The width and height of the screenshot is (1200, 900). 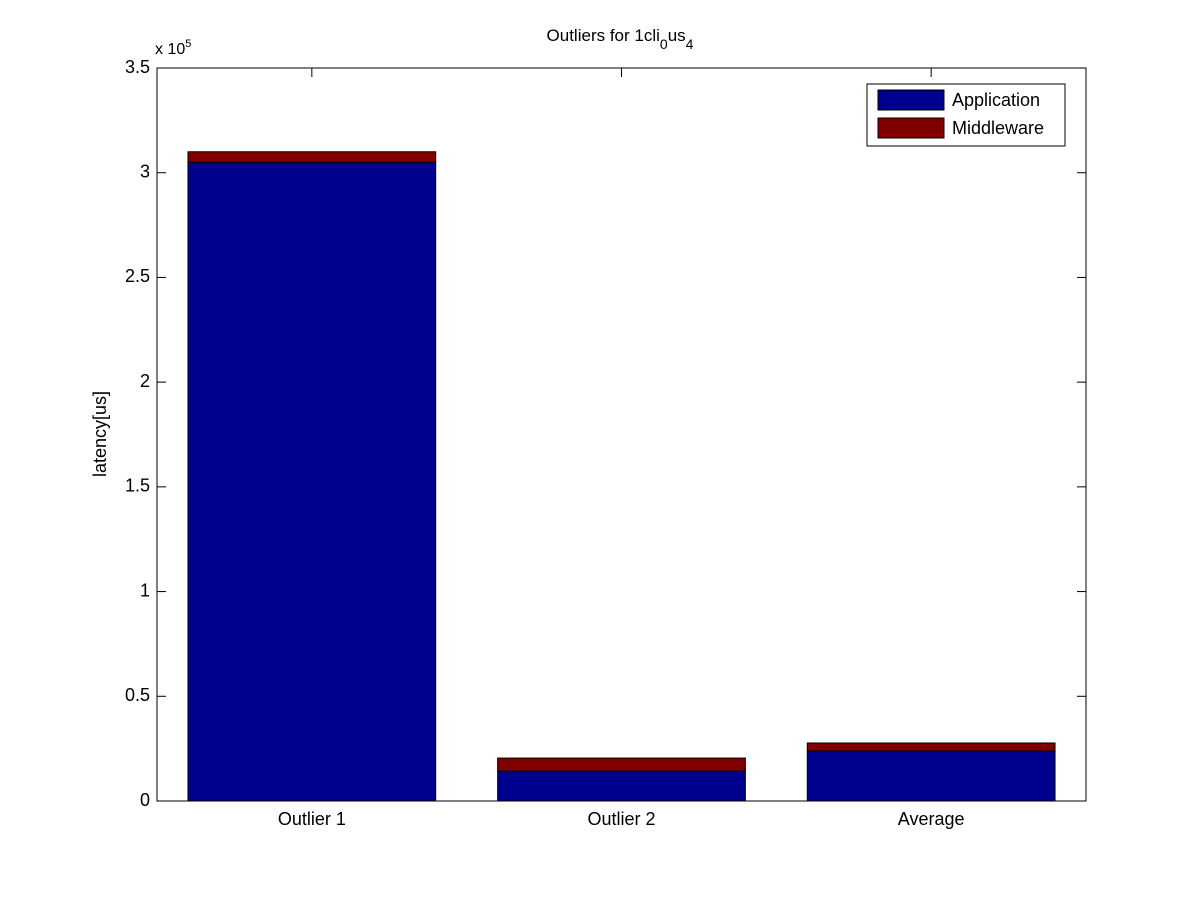 What do you see at coordinates (145, 800) in the screenshot?
I see `y-tick-label: 0` at bounding box center [145, 800].